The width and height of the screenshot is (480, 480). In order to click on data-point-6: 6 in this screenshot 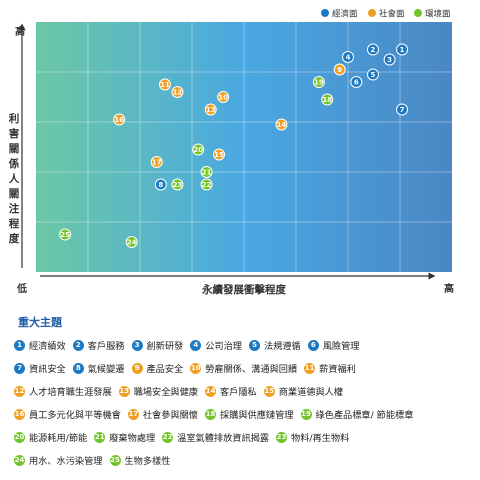, I will do `click(356, 82)`.